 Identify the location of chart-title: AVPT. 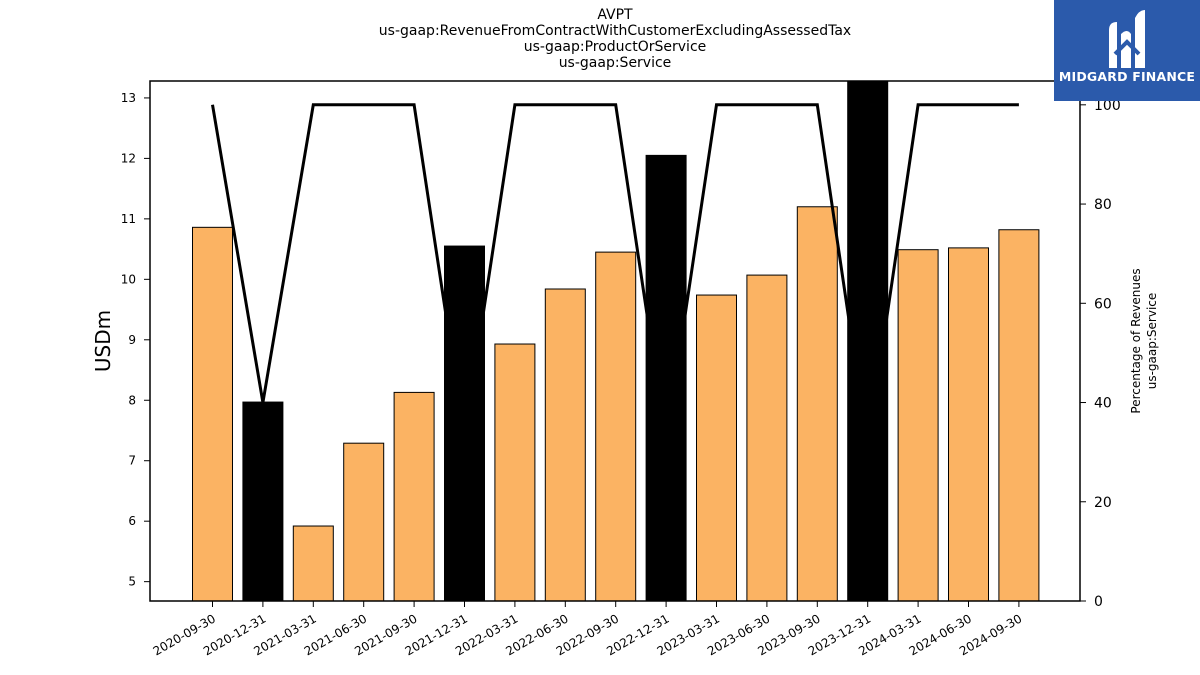
(615, 15).